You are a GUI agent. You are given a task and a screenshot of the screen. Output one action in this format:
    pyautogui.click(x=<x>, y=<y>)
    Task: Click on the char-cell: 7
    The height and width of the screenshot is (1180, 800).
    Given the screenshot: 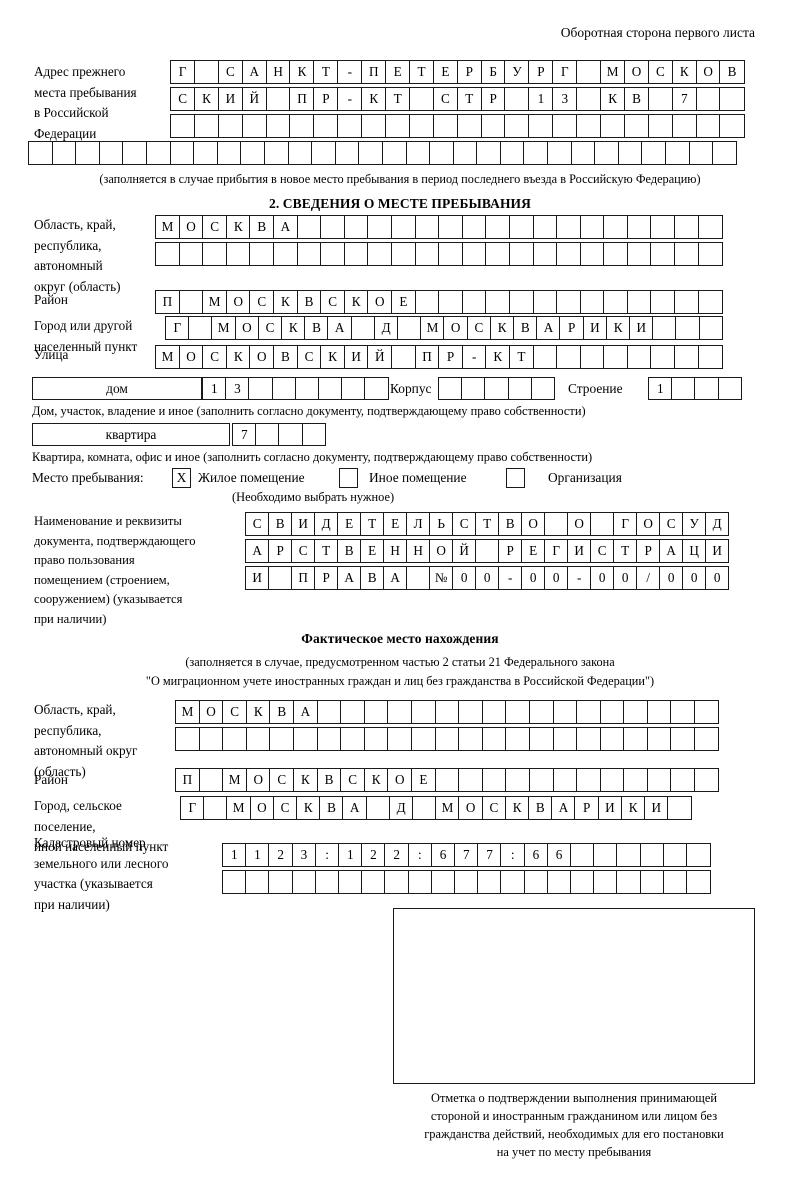 What is the action you would take?
    pyautogui.click(x=244, y=434)
    